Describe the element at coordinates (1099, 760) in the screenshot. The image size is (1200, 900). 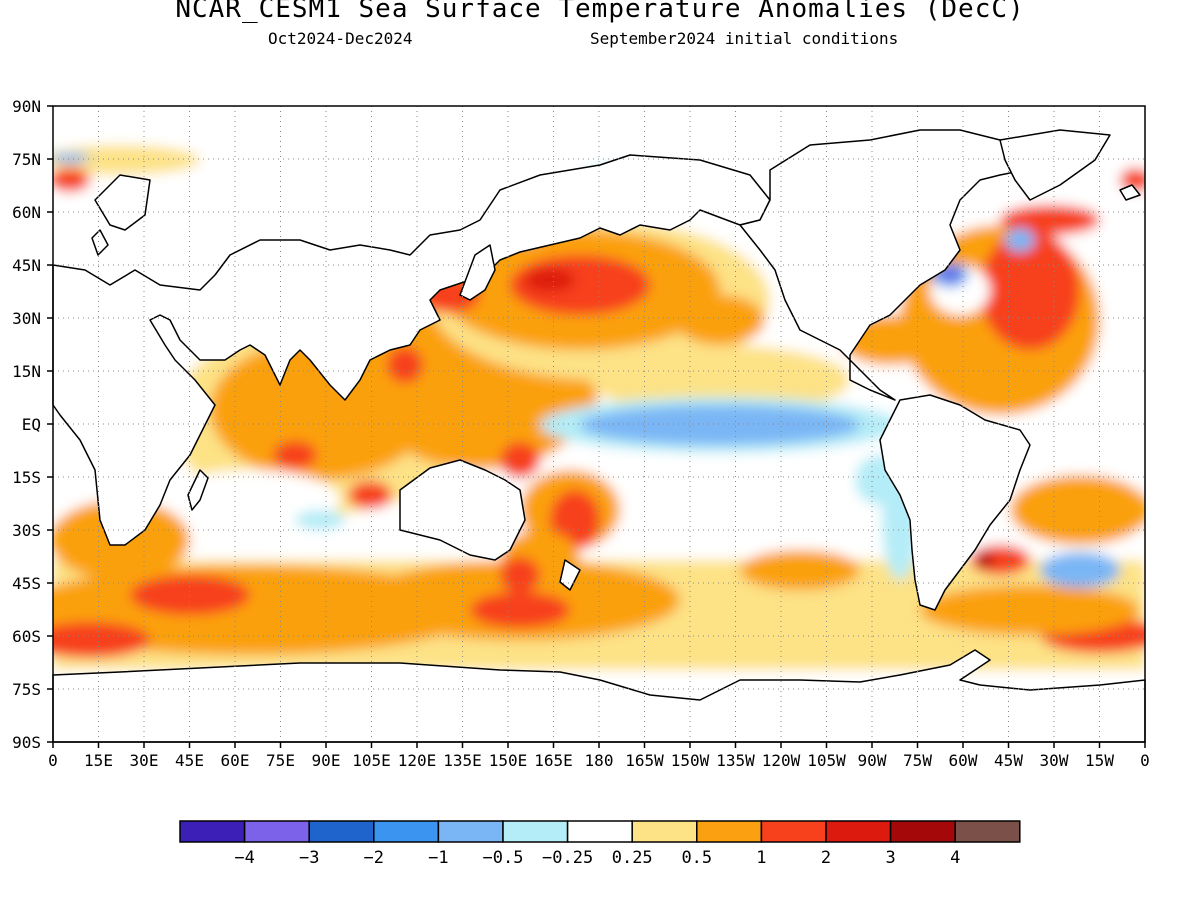
I see `longitude-label: 15W` at that location.